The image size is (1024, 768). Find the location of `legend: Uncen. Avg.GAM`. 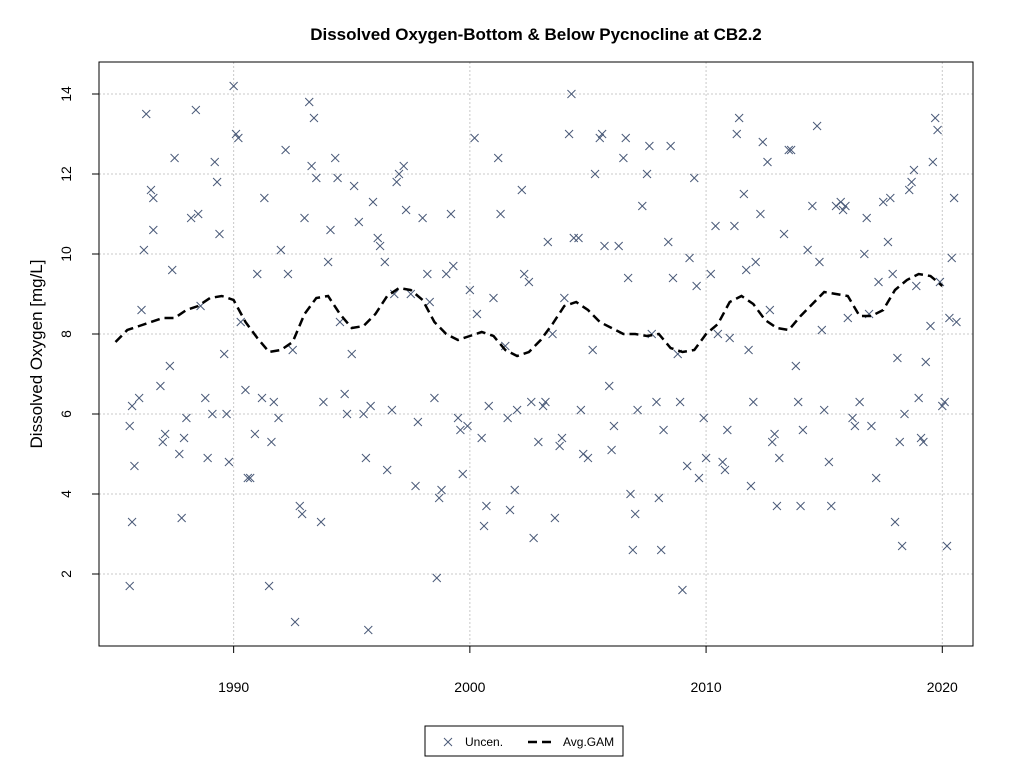

legend: Uncen. Avg.GAM is located at coordinates (524, 741).